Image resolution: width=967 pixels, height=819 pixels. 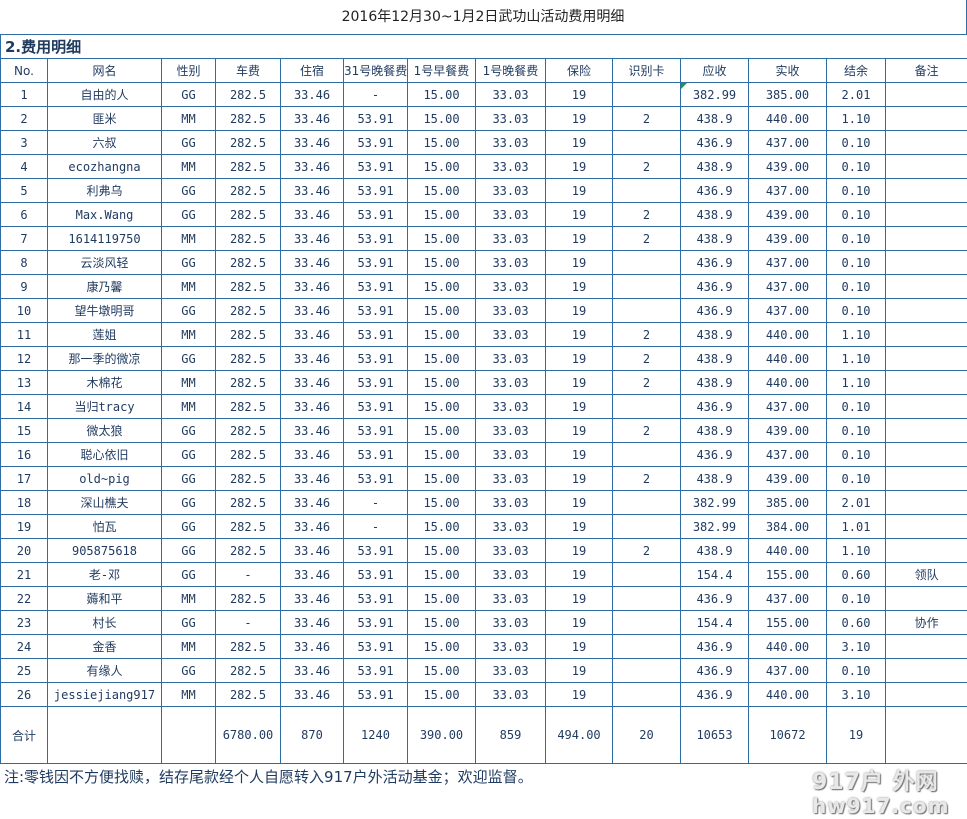 I want to click on cell-balance: 0.60, so click(x=856, y=622).